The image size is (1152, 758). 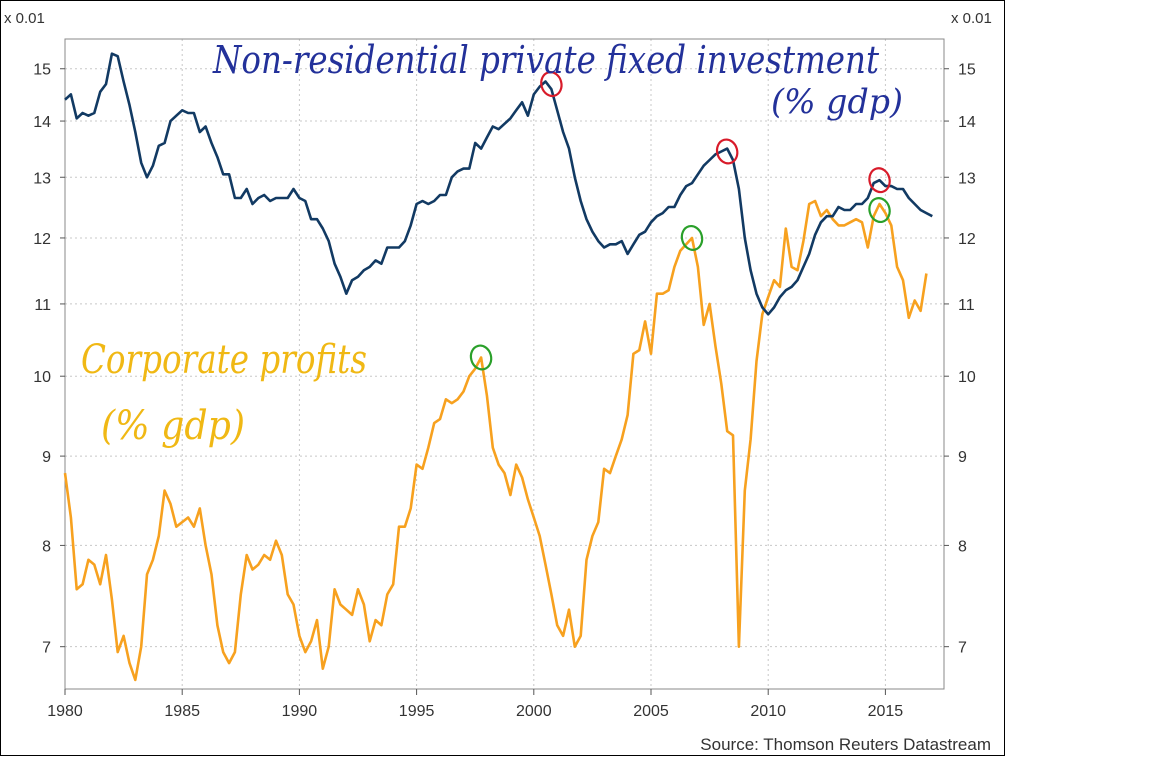 I want to click on profits-annotation: Corporate profits, so click(x=224, y=360).